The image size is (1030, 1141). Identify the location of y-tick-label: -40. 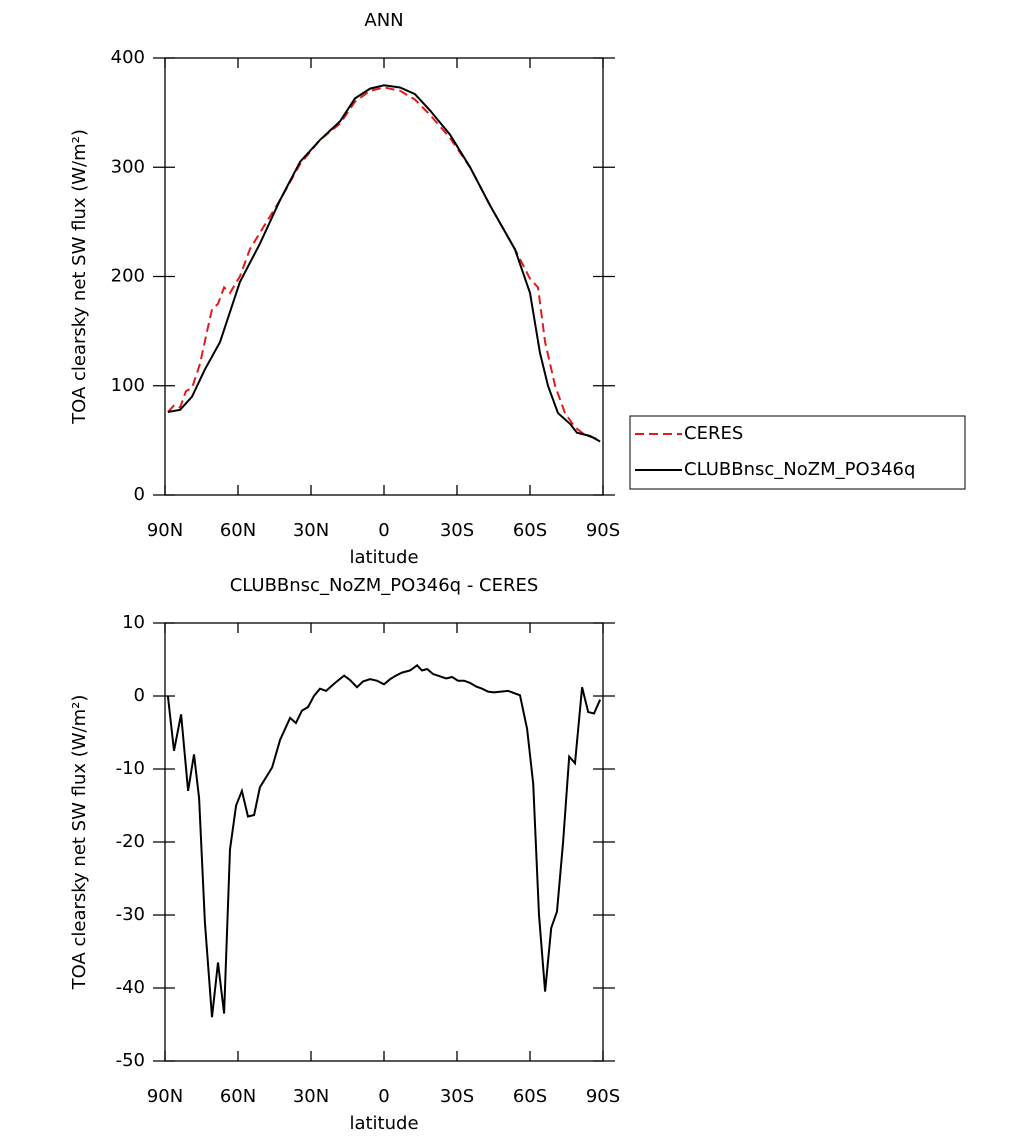
(130, 987).